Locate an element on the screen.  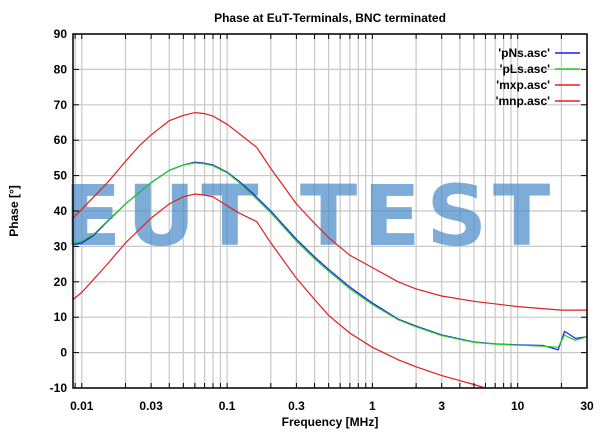
x-tick-label: 1 is located at coordinates (372, 406).